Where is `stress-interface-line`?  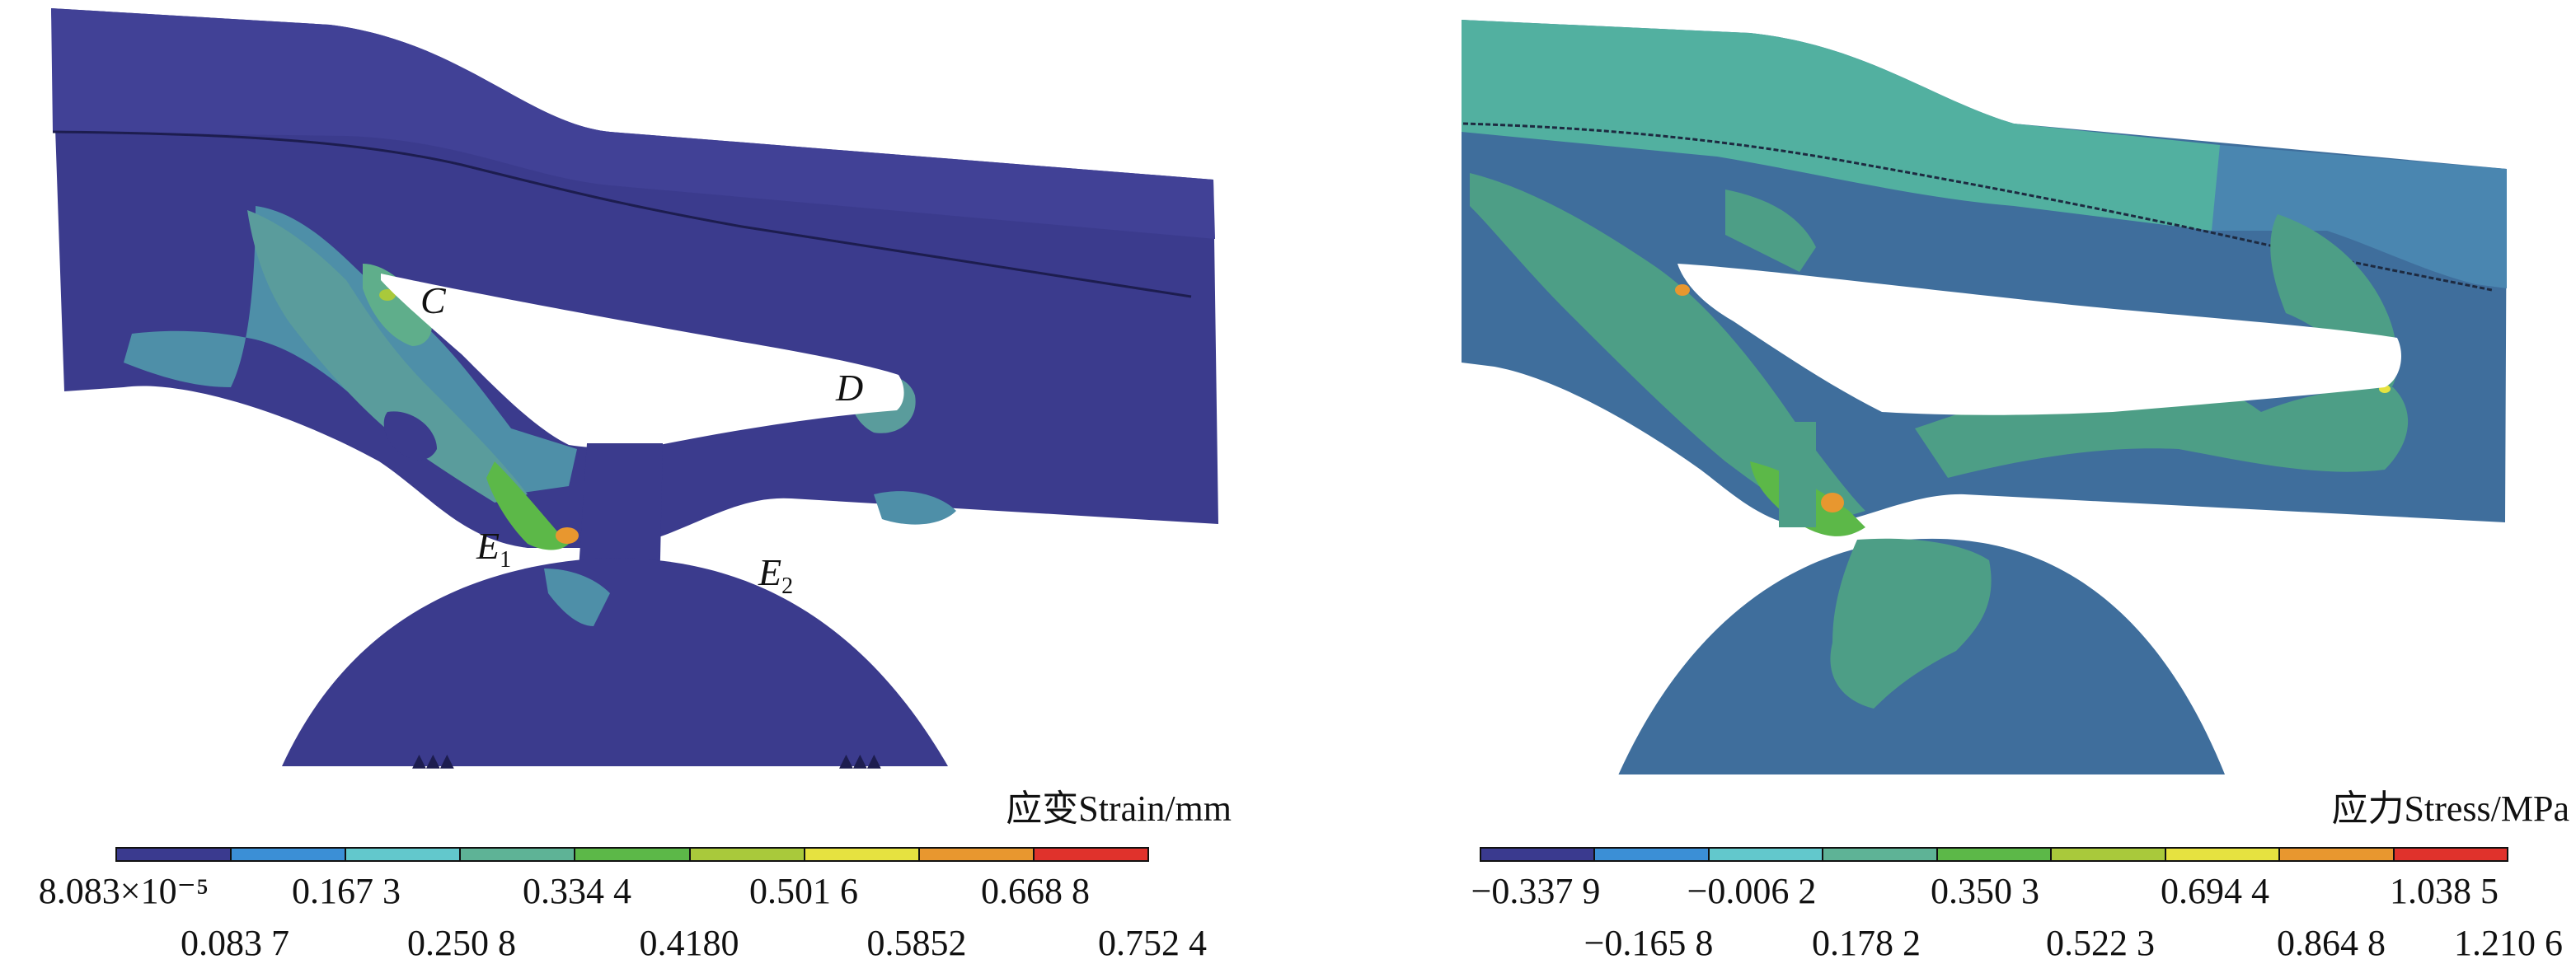
stress-interface-line is located at coordinates (1978, 207).